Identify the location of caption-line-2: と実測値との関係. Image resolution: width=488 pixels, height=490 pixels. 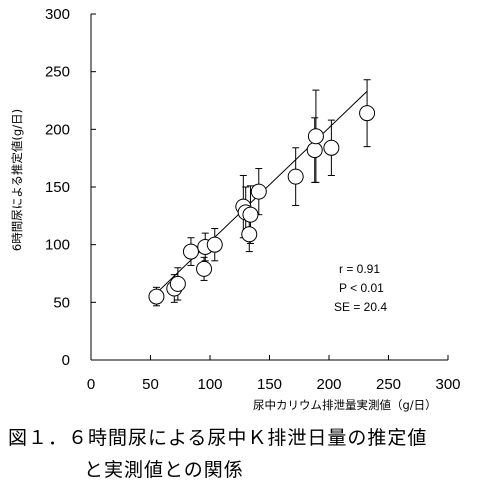
(164, 470).